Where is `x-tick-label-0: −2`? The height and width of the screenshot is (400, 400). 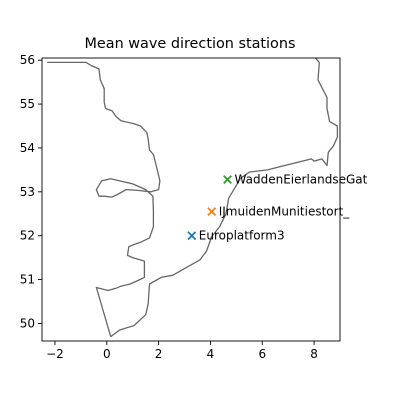 x-tick-label-0: −2 is located at coordinates (55, 354).